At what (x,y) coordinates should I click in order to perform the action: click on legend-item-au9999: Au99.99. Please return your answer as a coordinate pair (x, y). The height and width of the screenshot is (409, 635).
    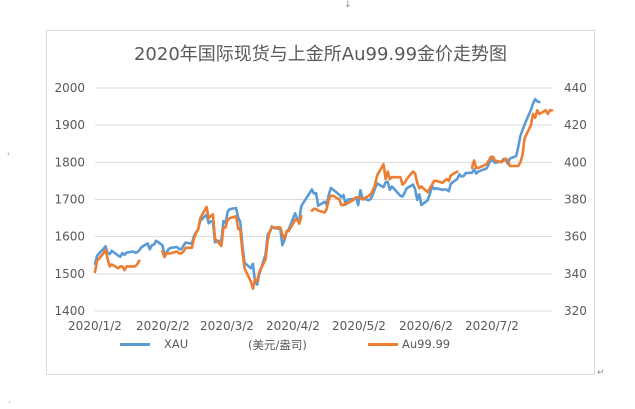
    Looking at the image, I should click on (409, 344).